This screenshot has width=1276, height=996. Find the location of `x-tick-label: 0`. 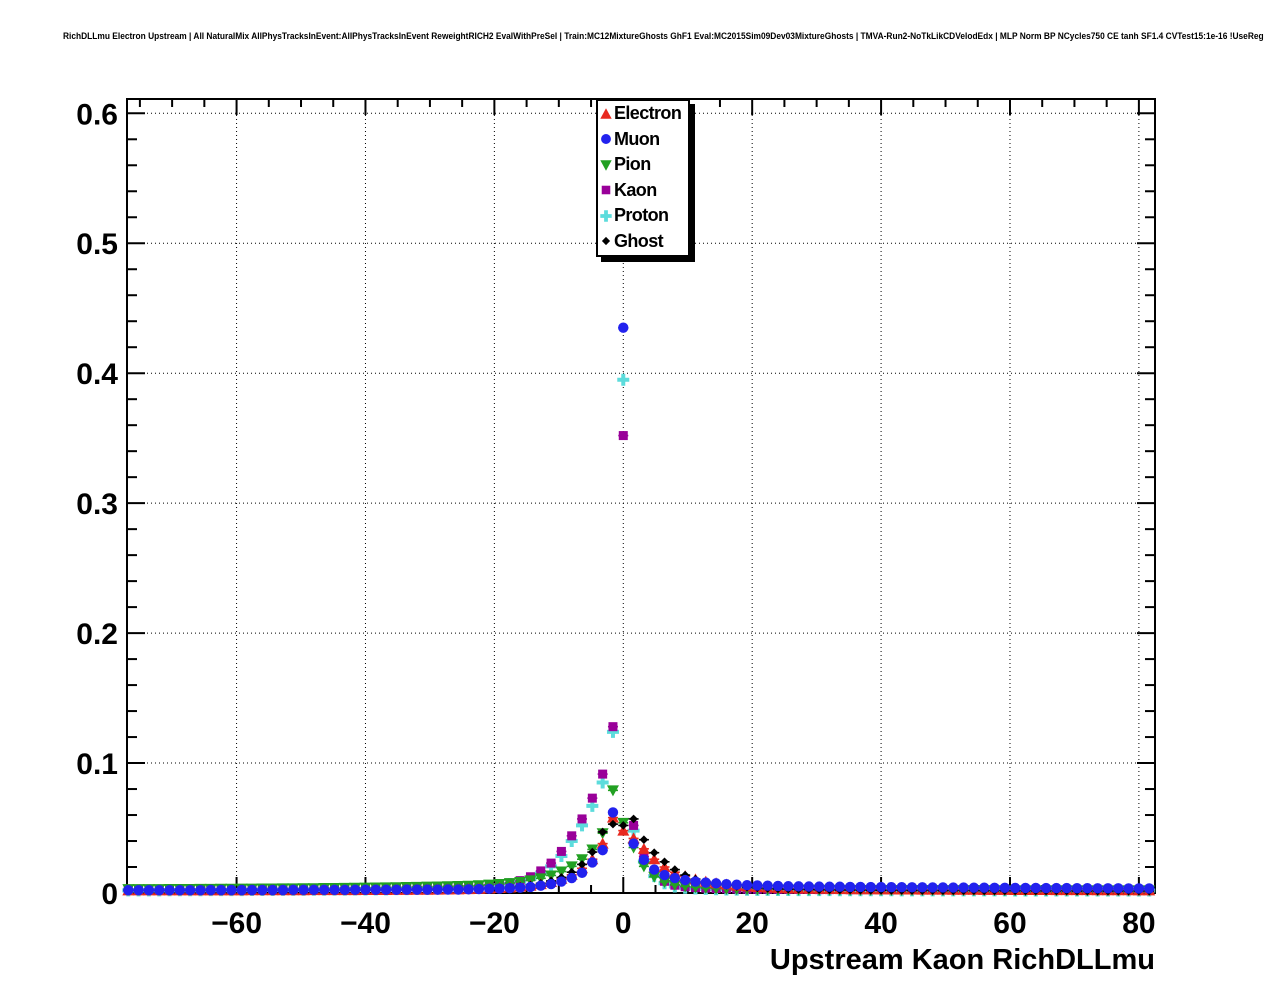

x-tick-label: 0 is located at coordinates (623, 923).